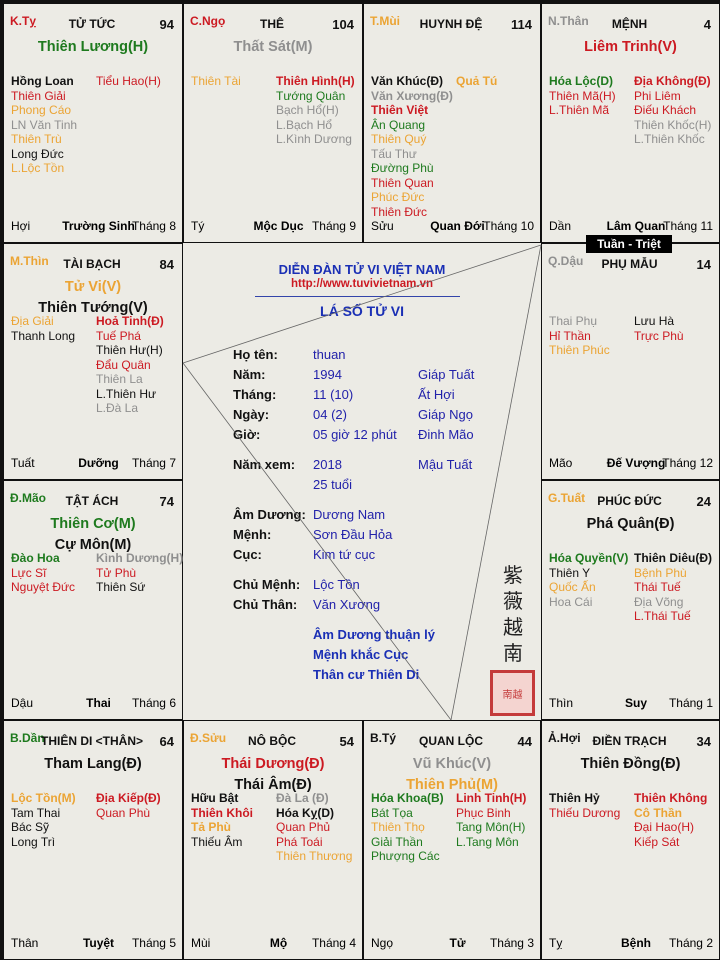 This screenshot has width=720, height=963. What do you see at coordinates (119, 379) in the screenshot?
I see `minor-star: Thiên La` at bounding box center [119, 379].